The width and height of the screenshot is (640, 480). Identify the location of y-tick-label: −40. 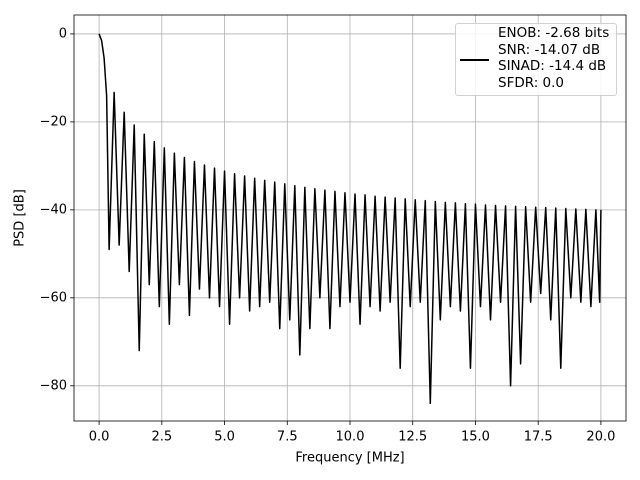
(53, 209).